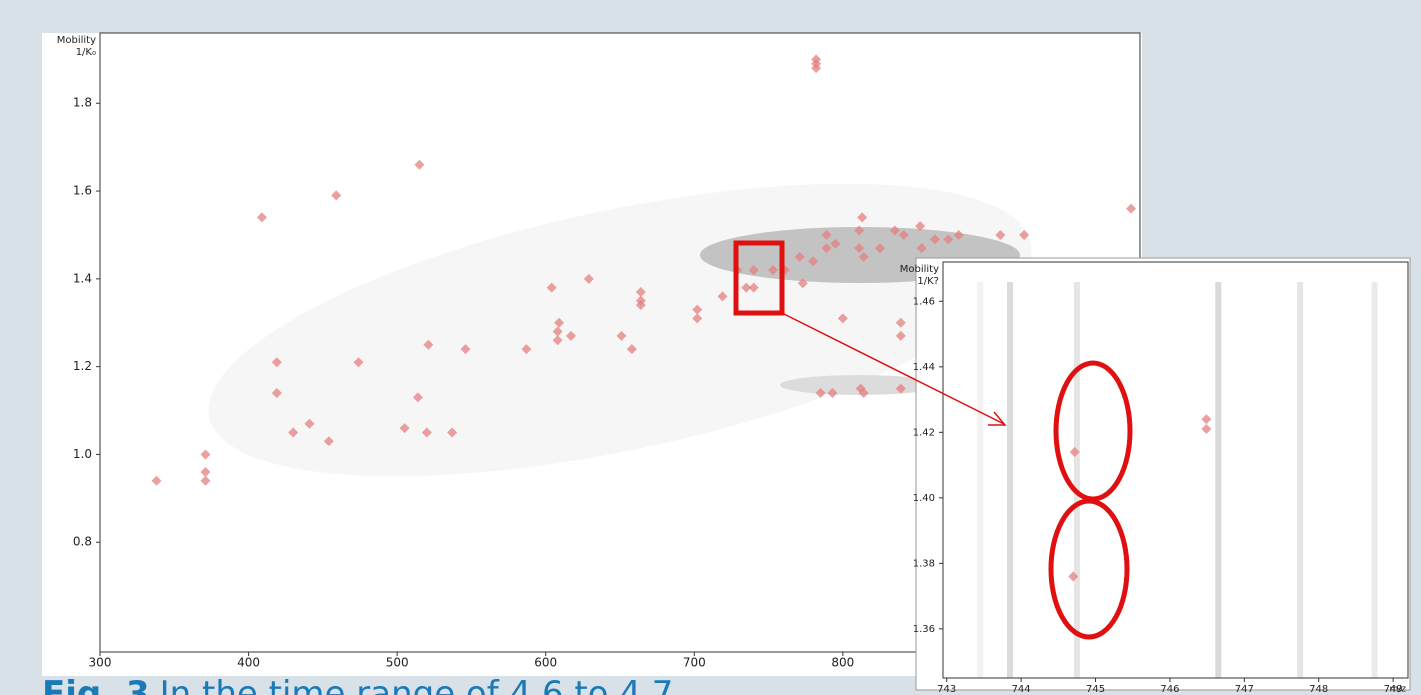  What do you see at coordinates (1021, 689) in the screenshot?
I see `x-tick-label: 744` at bounding box center [1021, 689].